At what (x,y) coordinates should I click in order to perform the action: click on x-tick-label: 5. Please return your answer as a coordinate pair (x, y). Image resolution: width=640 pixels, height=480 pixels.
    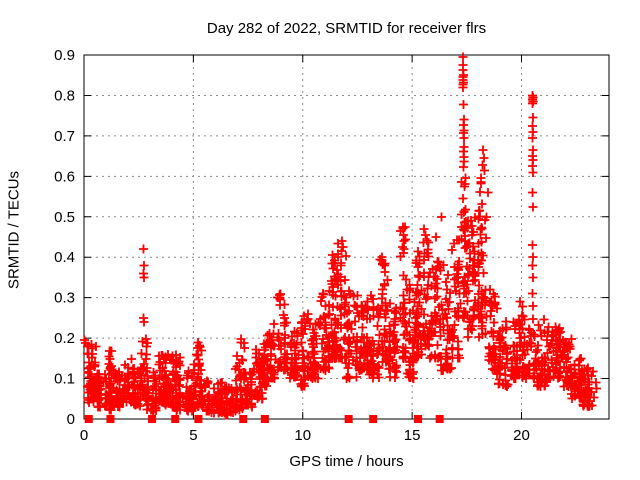
    Looking at the image, I should click on (193, 435).